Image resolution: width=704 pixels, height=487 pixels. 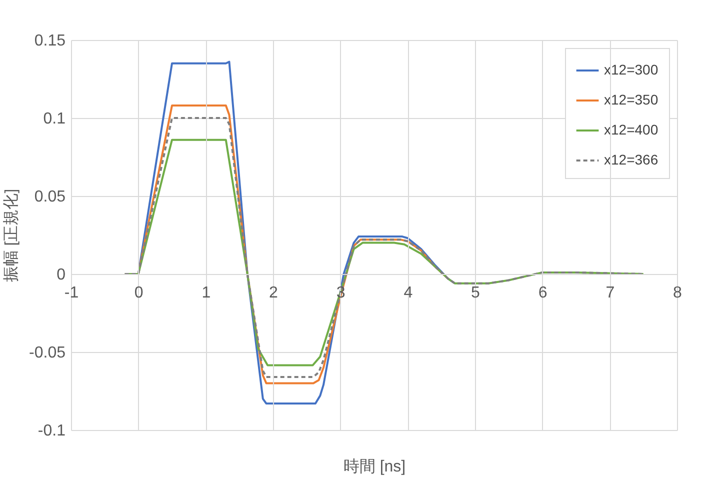 What do you see at coordinates (631, 160) in the screenshot?
I see `legend-label: x12=366` at bounding box center [631, 160].